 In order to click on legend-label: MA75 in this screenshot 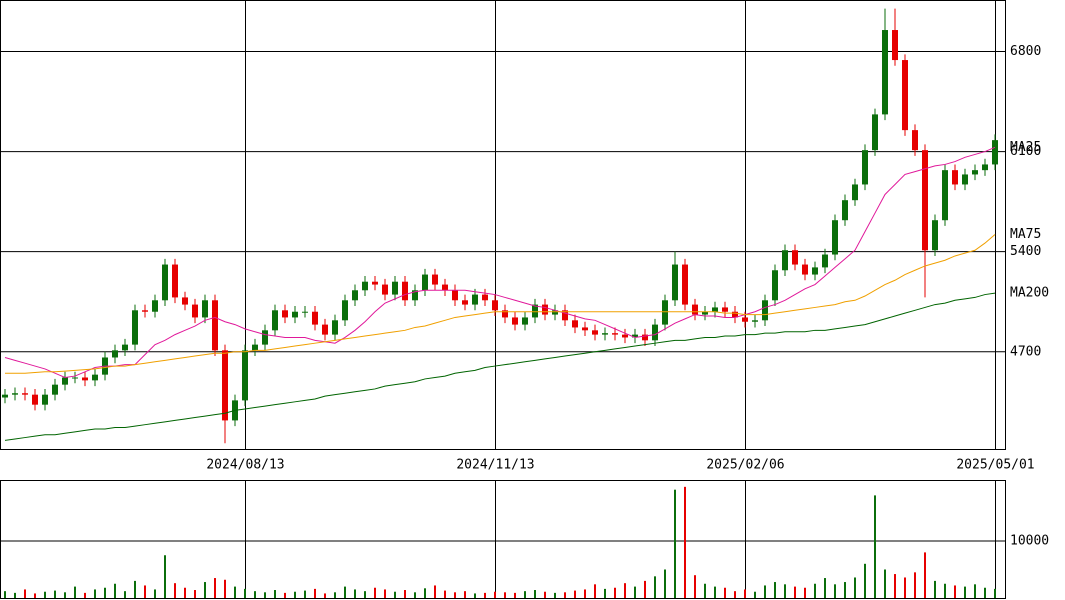, I will do `click(1025, 234)`.